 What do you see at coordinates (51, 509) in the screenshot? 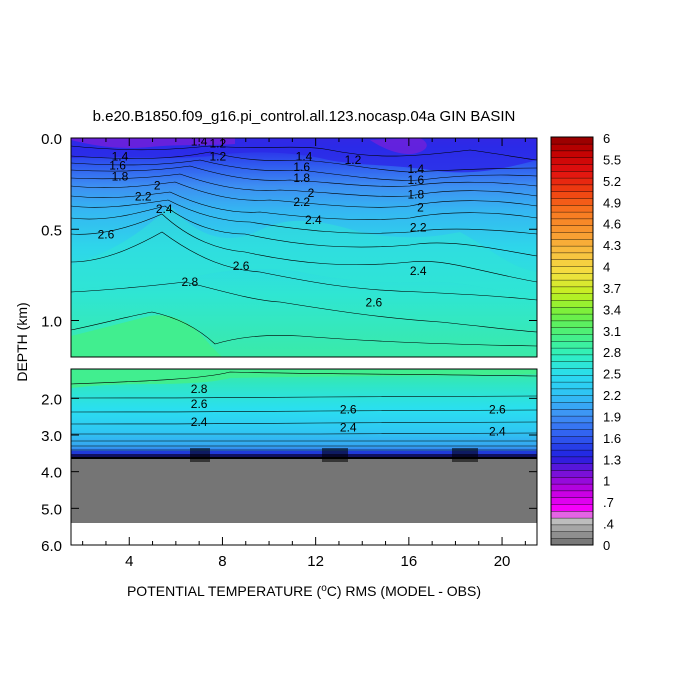
I see `y-tick-label-lower: 5.0` at bounding box center [51, 509].